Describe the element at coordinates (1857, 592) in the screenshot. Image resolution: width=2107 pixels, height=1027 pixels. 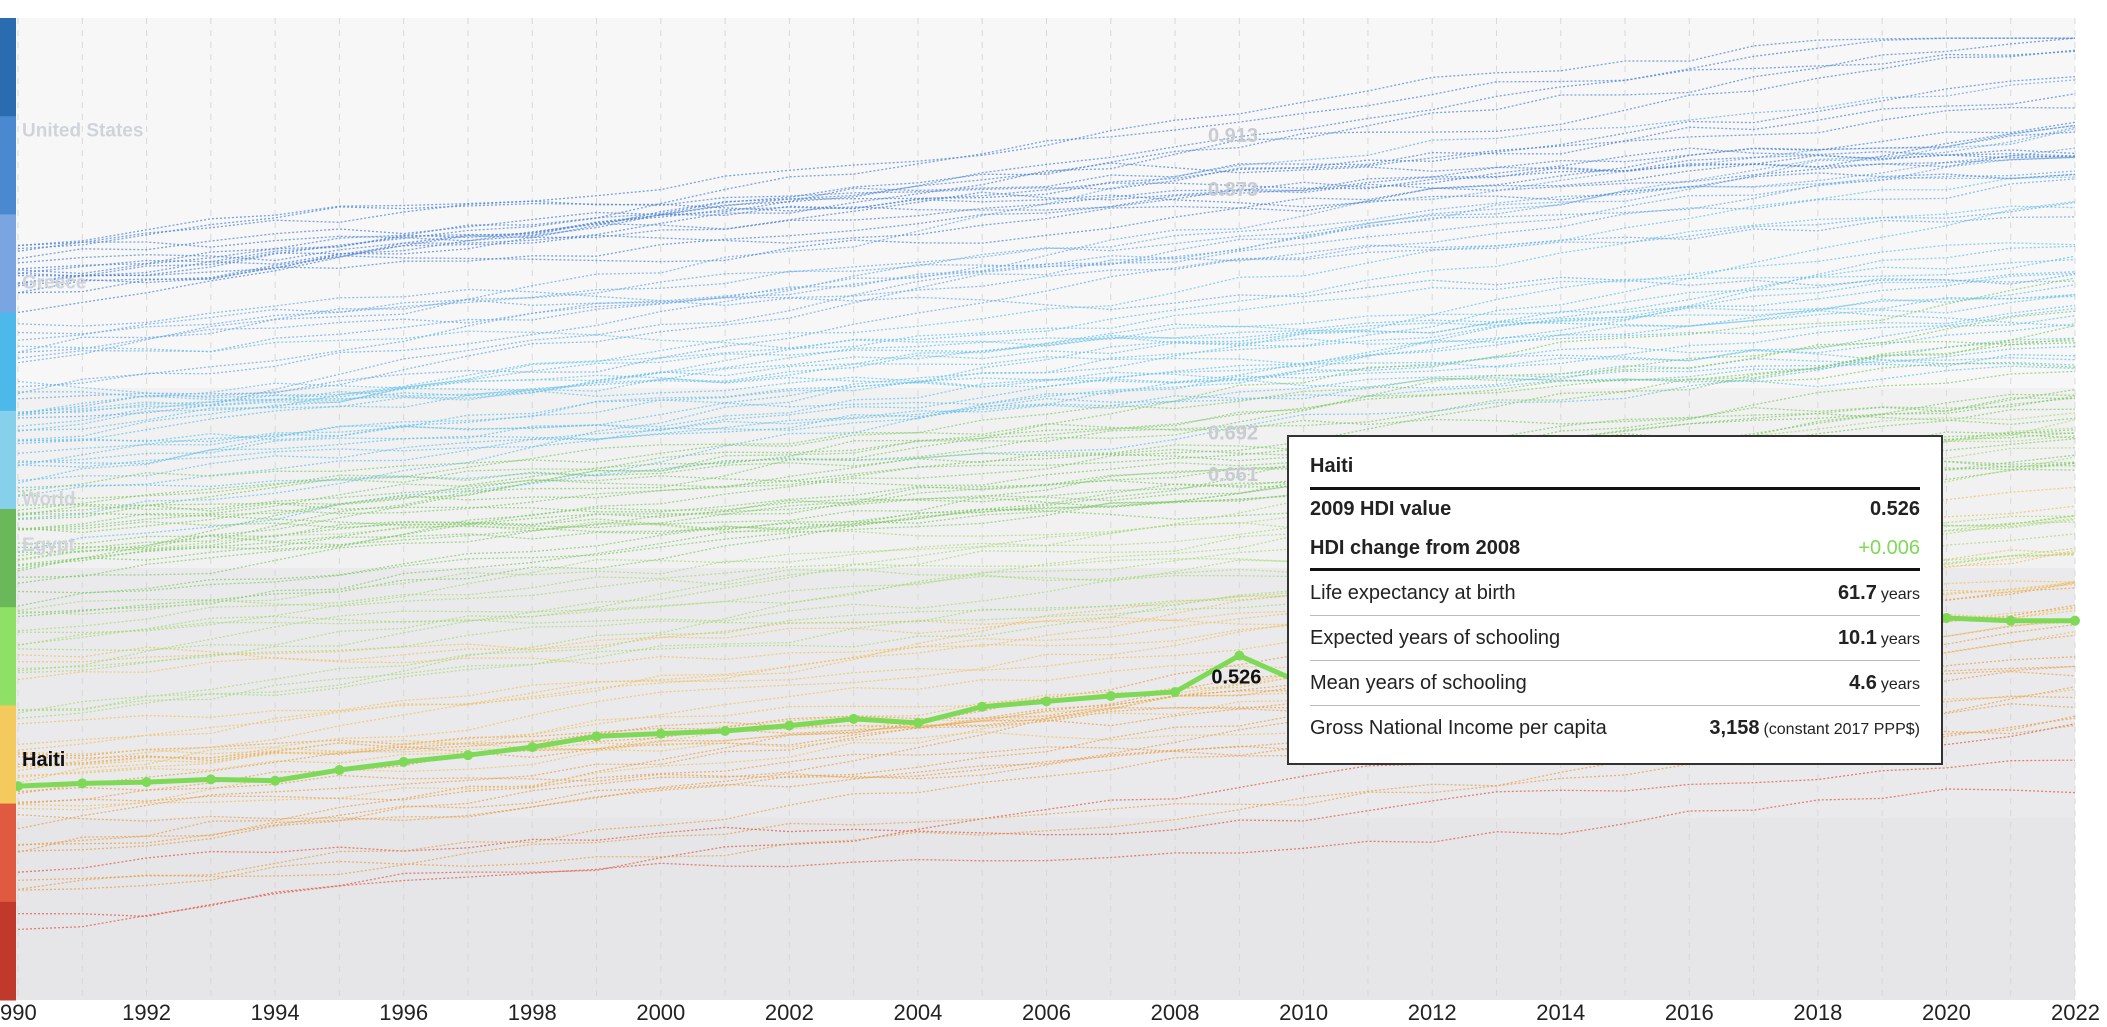
I see `tooltip-component-value: 61.7` at that location.